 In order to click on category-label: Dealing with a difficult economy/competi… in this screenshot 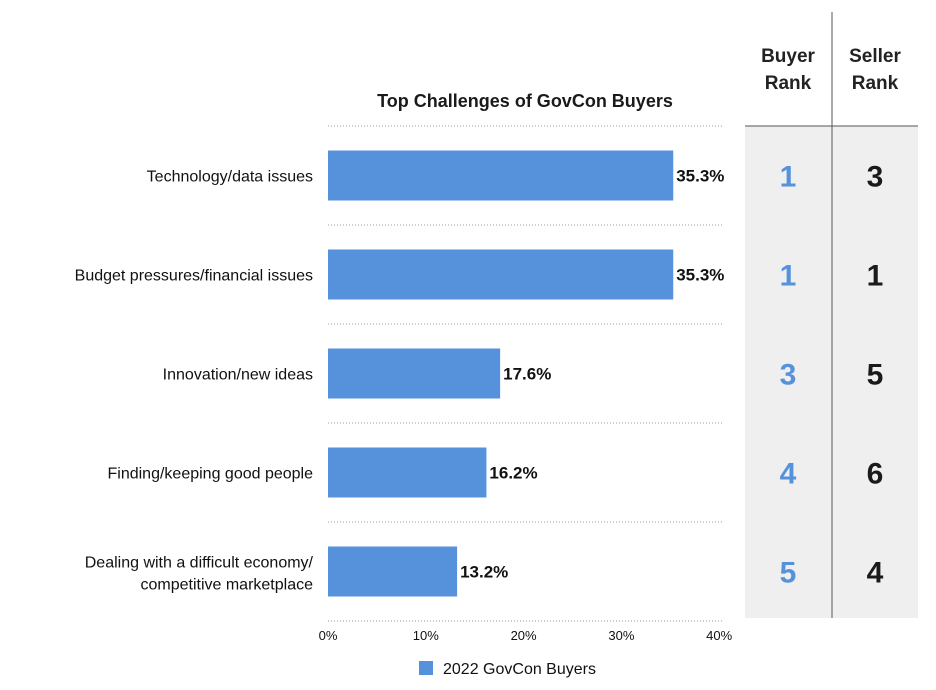, I will do `click(199, 574)`.